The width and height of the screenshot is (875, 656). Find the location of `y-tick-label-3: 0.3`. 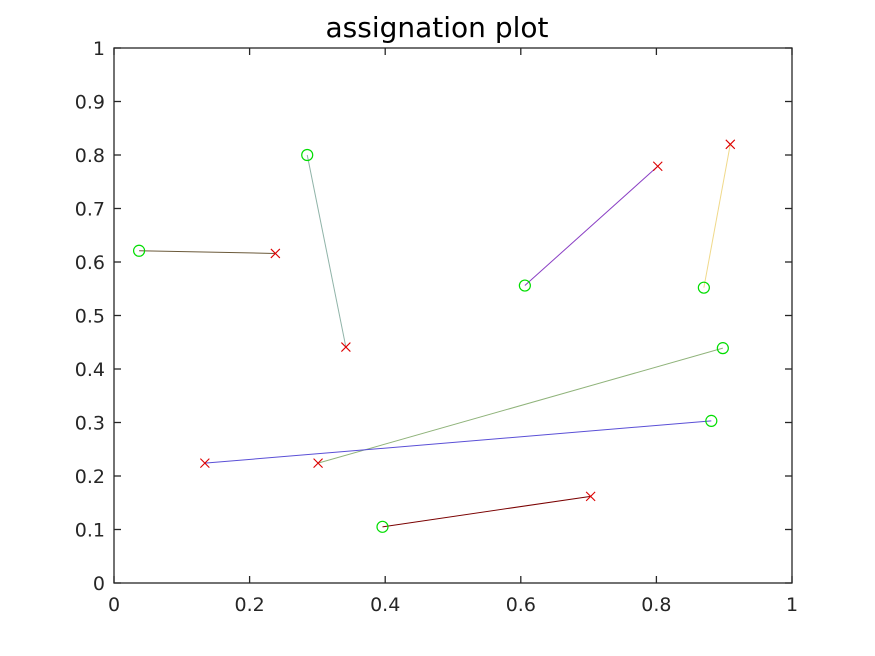

y-tick-label-3: 0.3 is located at coordinates (90, 424).